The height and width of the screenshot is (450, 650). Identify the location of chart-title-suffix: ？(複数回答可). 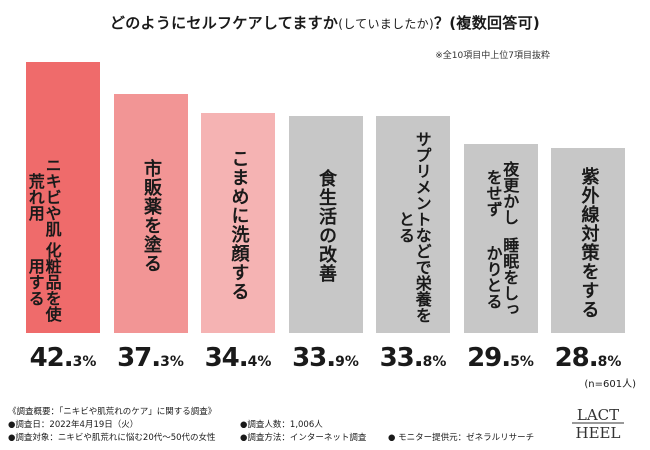
(487, 23).